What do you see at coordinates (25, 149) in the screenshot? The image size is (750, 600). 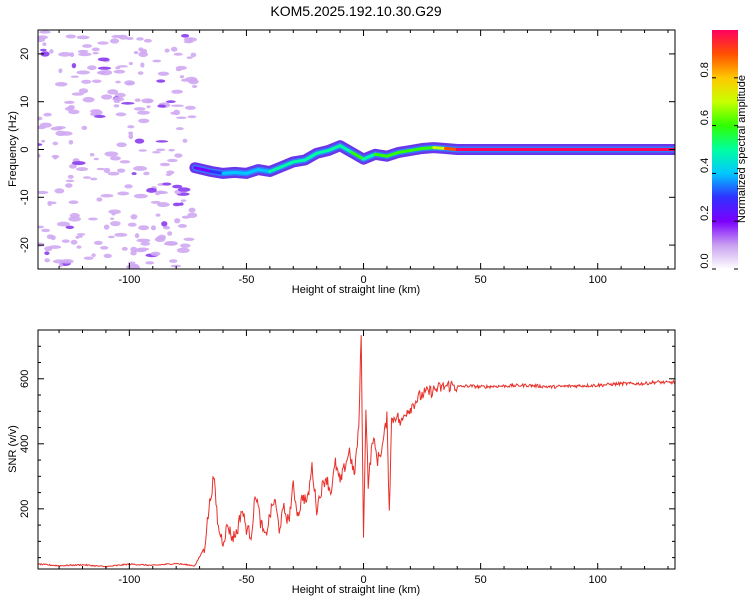 I see `y-tick-label: 0` at bounding box center [25, 149].